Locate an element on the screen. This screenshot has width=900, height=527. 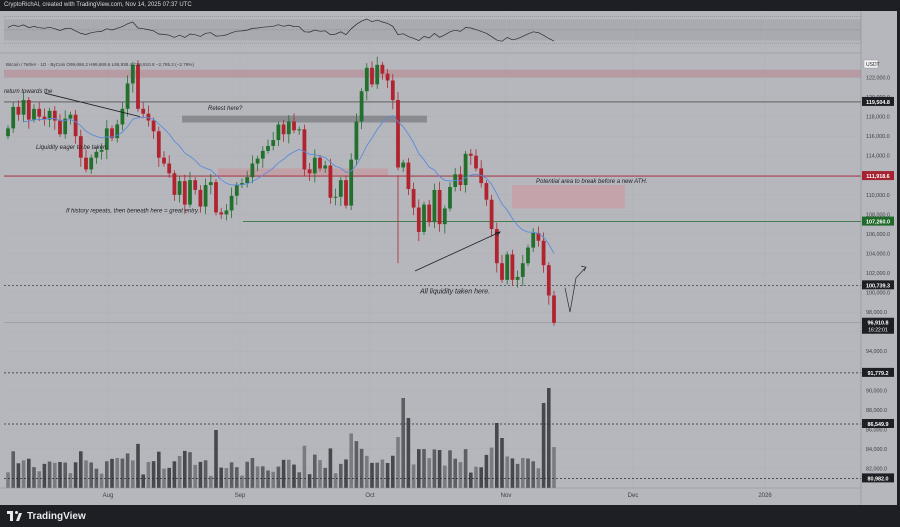
price-tick-label: 122,000.0 is located at coordinates (878, 79).